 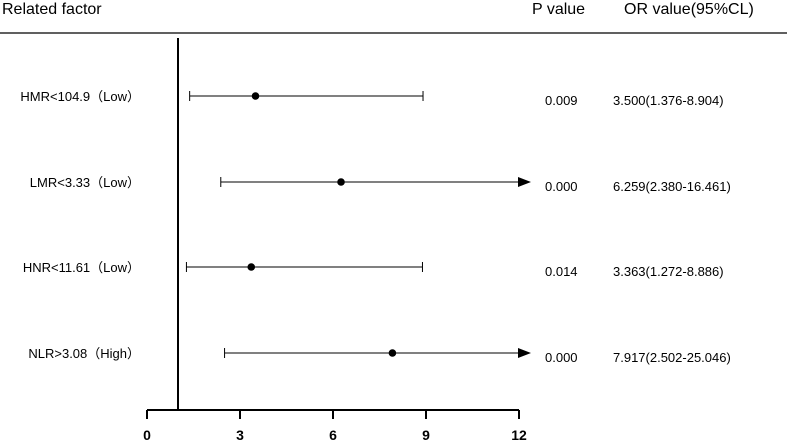 What do you see at coordinates (558, 9) in the screenshot?
I see `header-p-value: P value` at bounding box center [558, 9].